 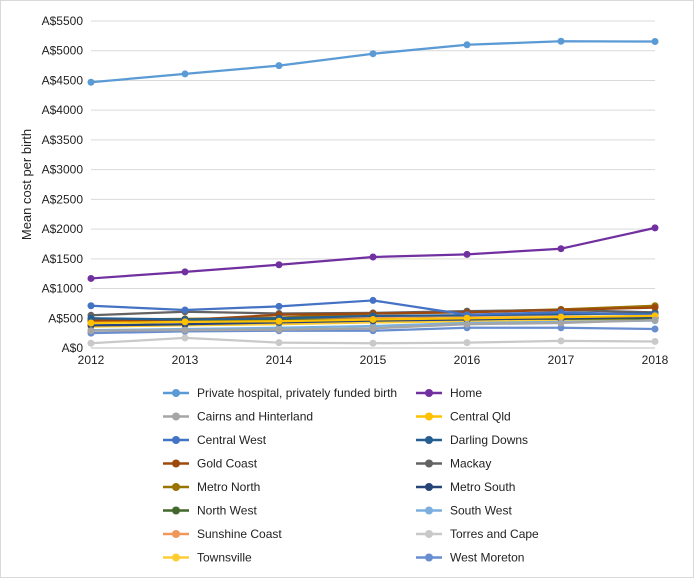 What do you see at coordinates (561, 360) in the screenshot?
I see `x-tick-label: 2017` at bounding box center [561, 360].